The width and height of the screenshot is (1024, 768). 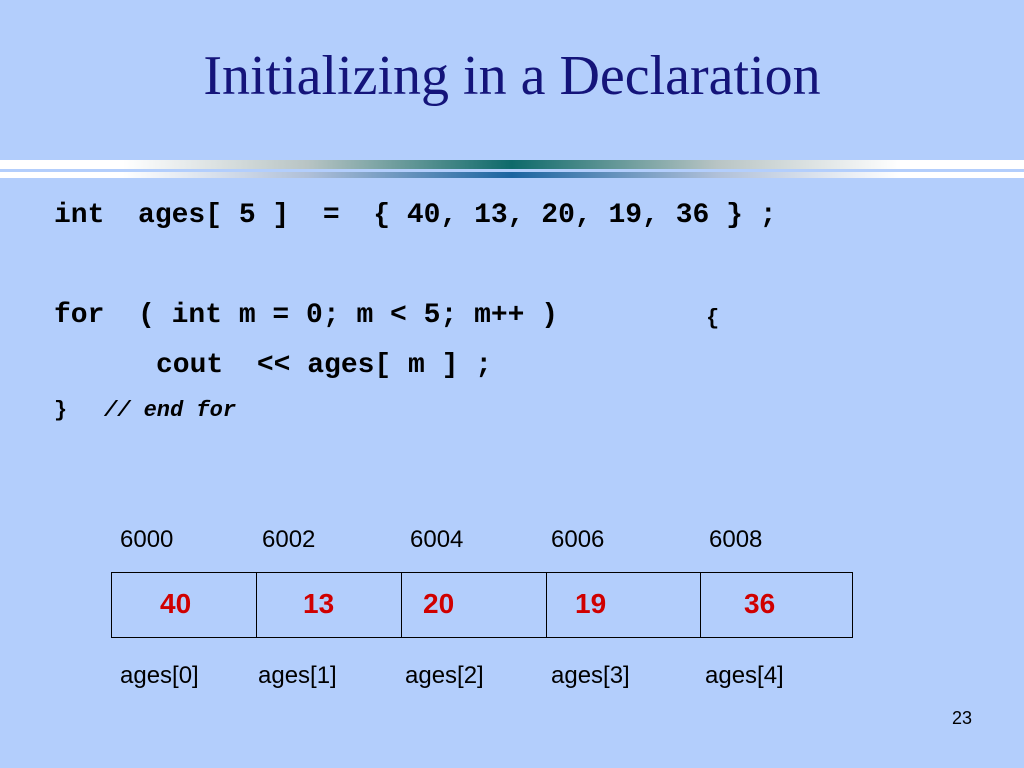 I want to click on array-value: 13, so click(x=319, y=603).